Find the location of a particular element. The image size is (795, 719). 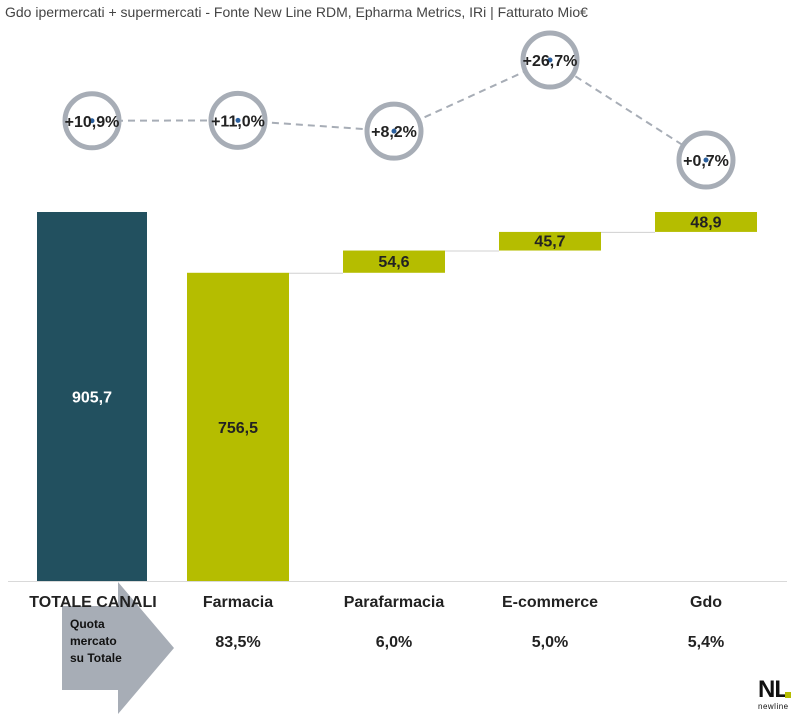

category-label-total: TOTALE CANALI is located at coordinates (93, 602).